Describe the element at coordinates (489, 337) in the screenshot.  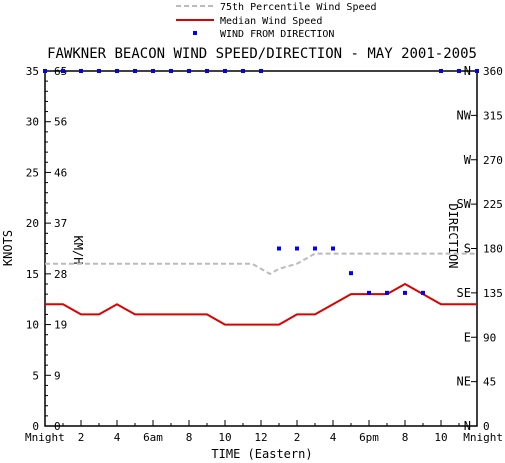
I see `degree-tick-label: 90` at that location.